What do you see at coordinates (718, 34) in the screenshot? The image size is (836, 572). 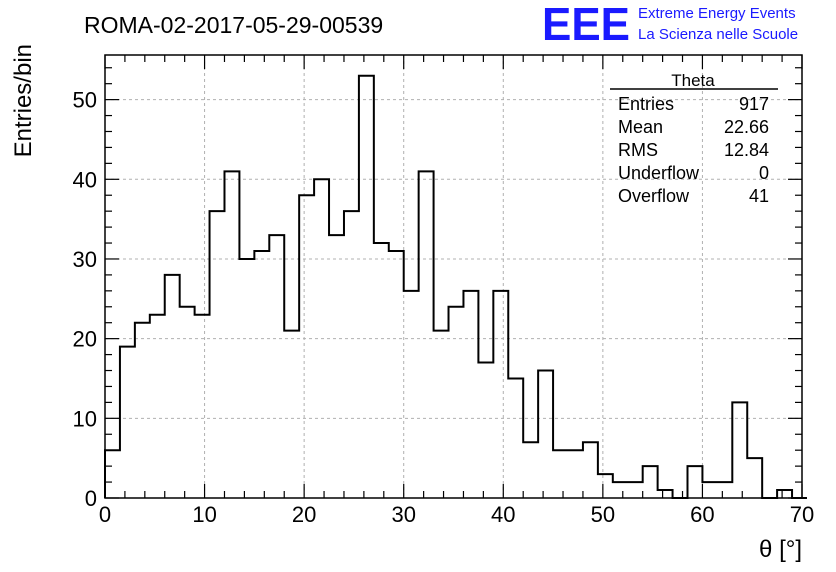 I see `logo-line-2: La Scienza nelle Scuole` at bounding box center [718, 34].